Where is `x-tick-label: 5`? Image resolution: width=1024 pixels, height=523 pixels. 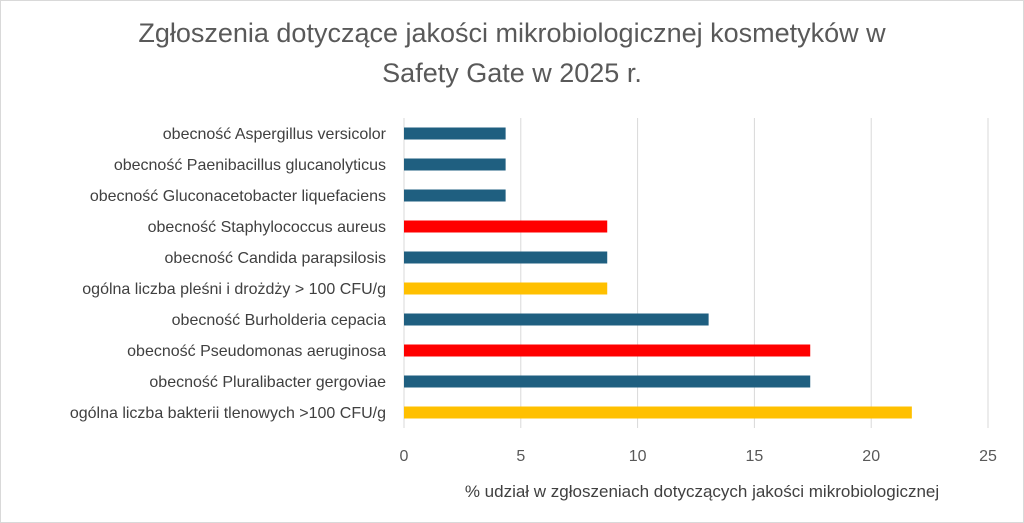 x-tick-label: 5 is located at coordinates (520, 456).